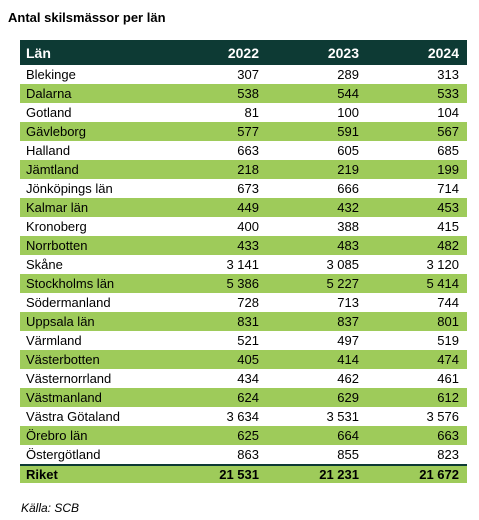 The width and height of the screenshot is (479, 520). Describe the element at coordinates (217, 473) in the screenshot. I see `total-cell-2022: 21 531` at that location.